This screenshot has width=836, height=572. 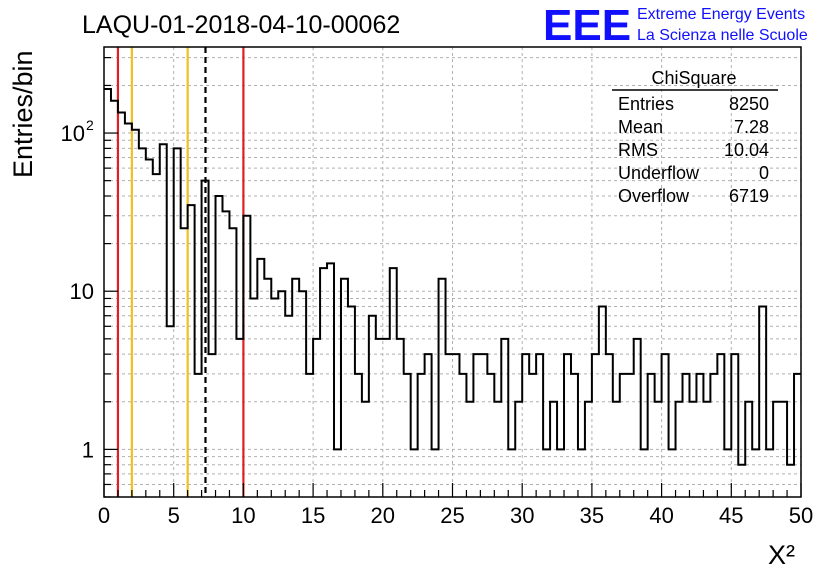 I want to click on x-tick-label: 40, so click(x=661, y=515).